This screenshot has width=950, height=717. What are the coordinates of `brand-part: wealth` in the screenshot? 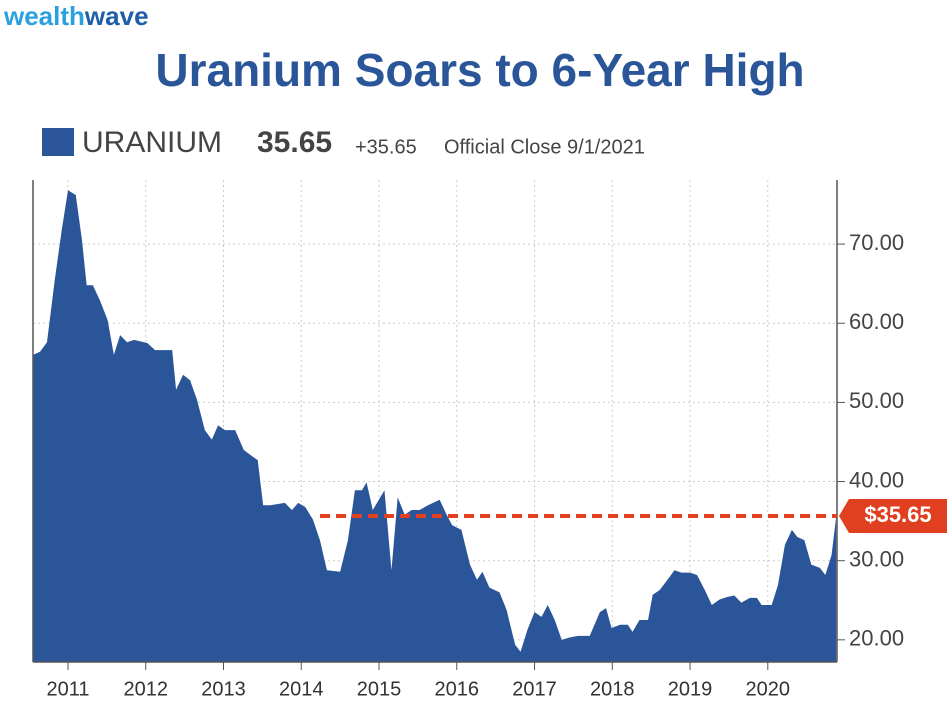 It's located at (44, 16).